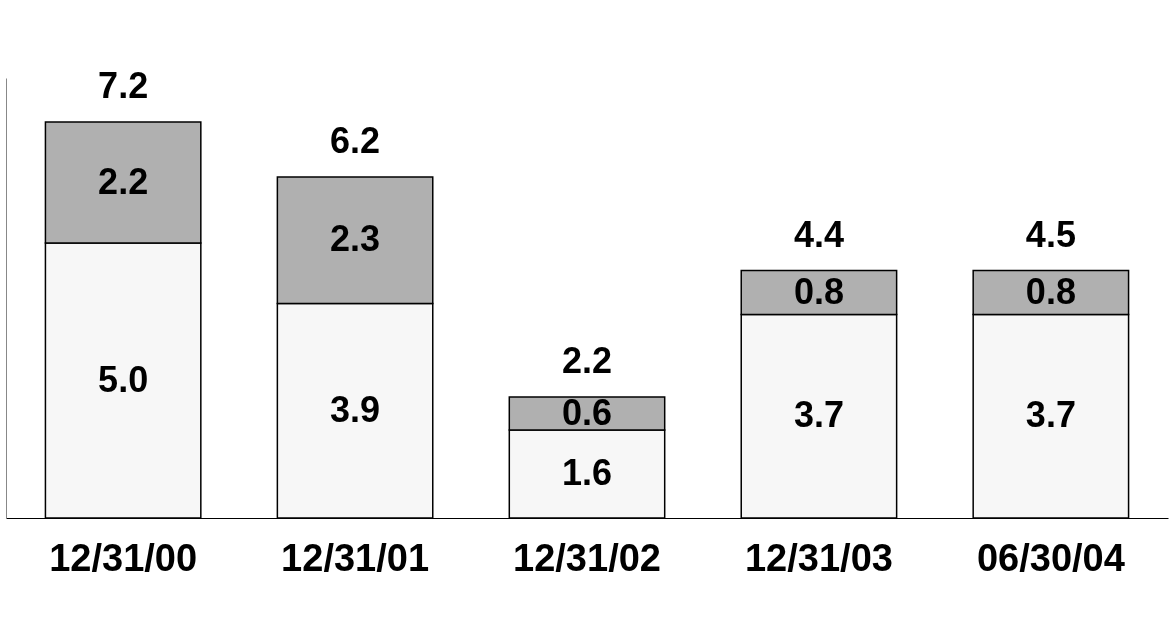 Image resolution: width=1174 pixels, height=618 pixels. Describe the element at coordinates (355, 140) in the screenshot. I see `total-label: 6.2` at that location.